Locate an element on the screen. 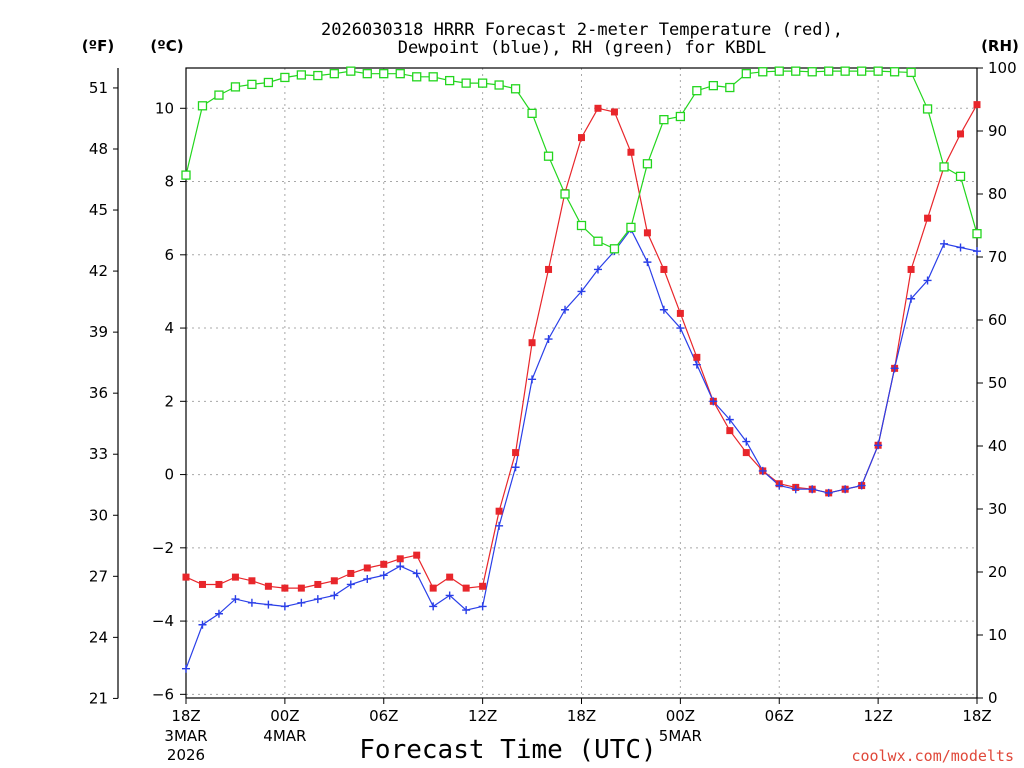 The width and height of the screenshot is (1024, 768). fahrenheit-tick-label: 21 is located at coordinates (98, 698).